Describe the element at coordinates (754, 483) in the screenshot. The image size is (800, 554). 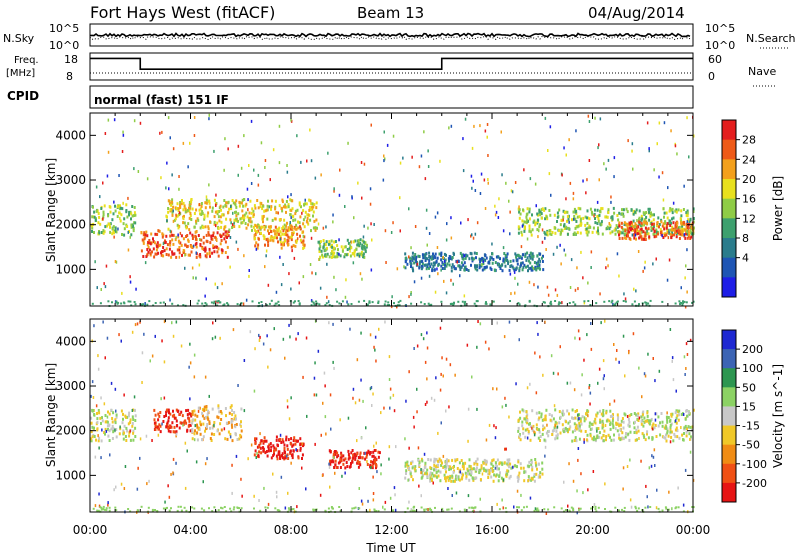
I see `velocity-colorbar-tick-label: -200` at that location.